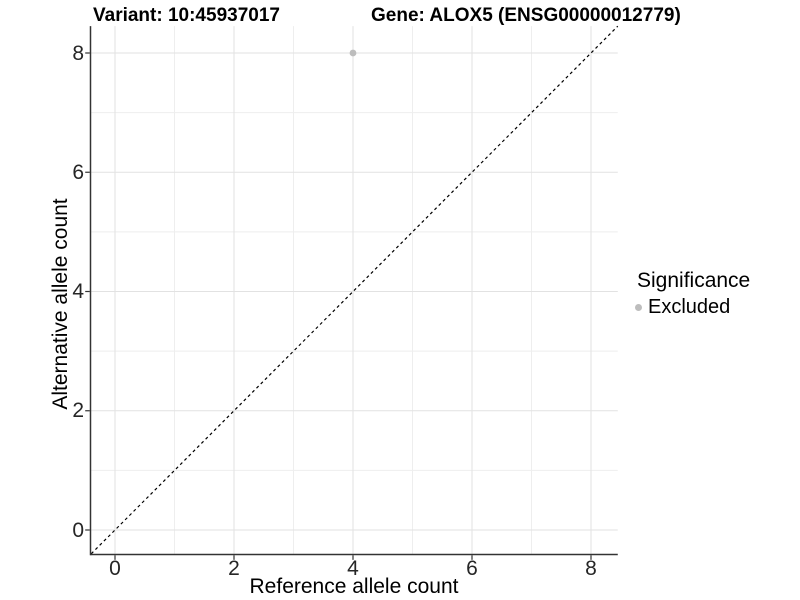  What do you see at coordinates (186, 15) in the screenshot?
I see `plot-title-variant: Variant: 10:45937017` at bounding box center [186, 15].